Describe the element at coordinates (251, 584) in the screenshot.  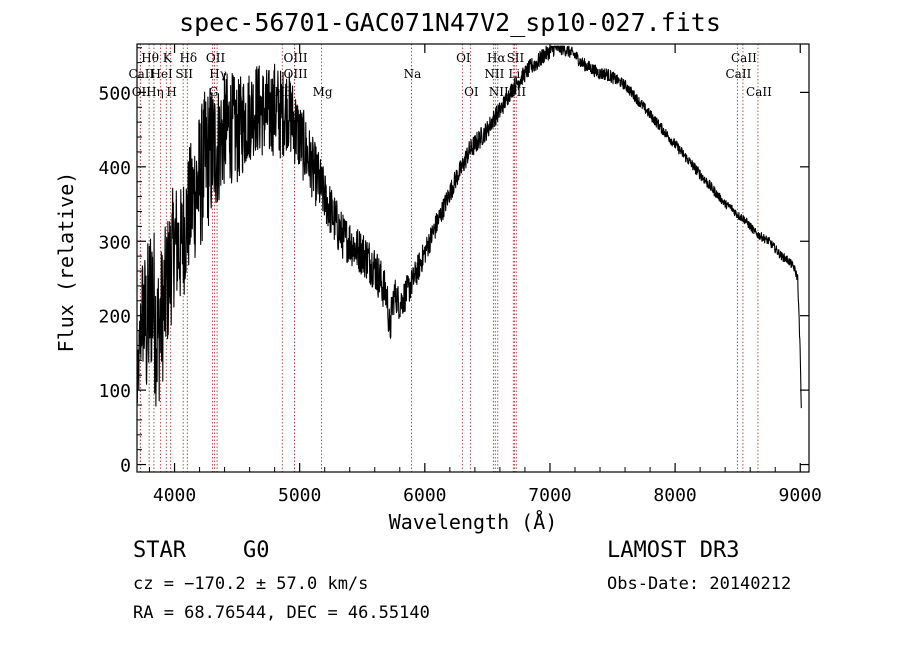
I see `redshift-velocity: cz = −170.2 ± 57.0 km/s` at that location.